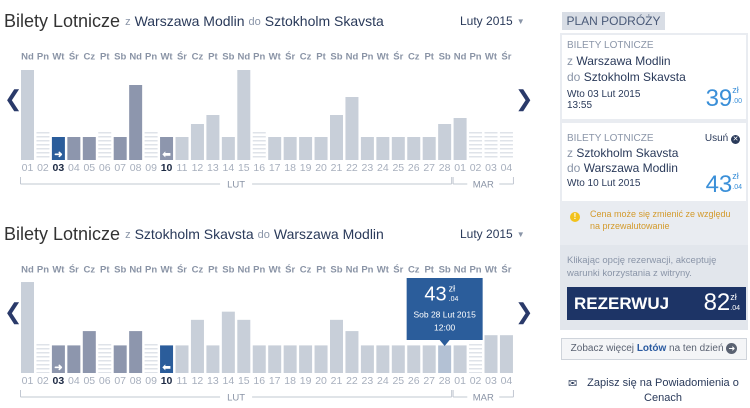 This screenshot has width=750, height=408. Describe the element at coordinates (352, 381) in the screenshot. I see `date-label: 22` at that location.